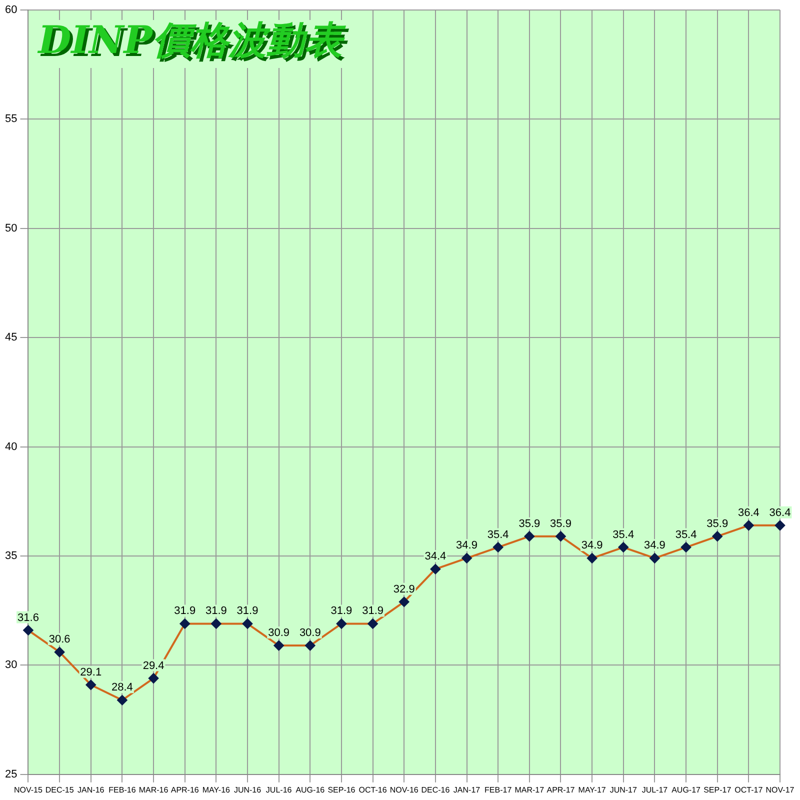  Describe the element at coordinates (153, 666) in the screenshot. I see `data-label: 29.4` at that location.